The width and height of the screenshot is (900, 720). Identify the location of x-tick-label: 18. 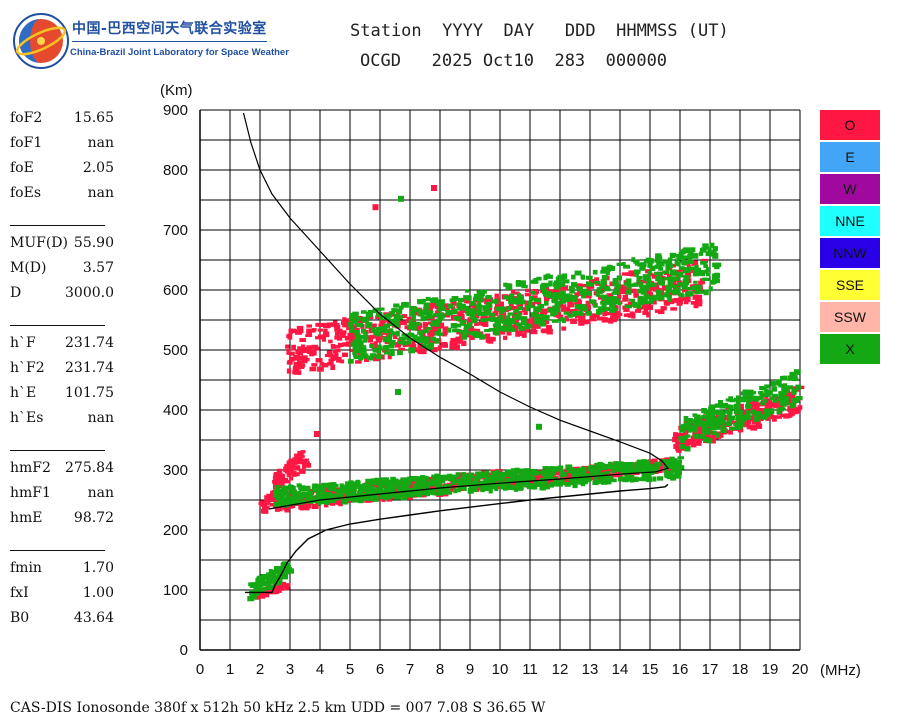
(740, 669).